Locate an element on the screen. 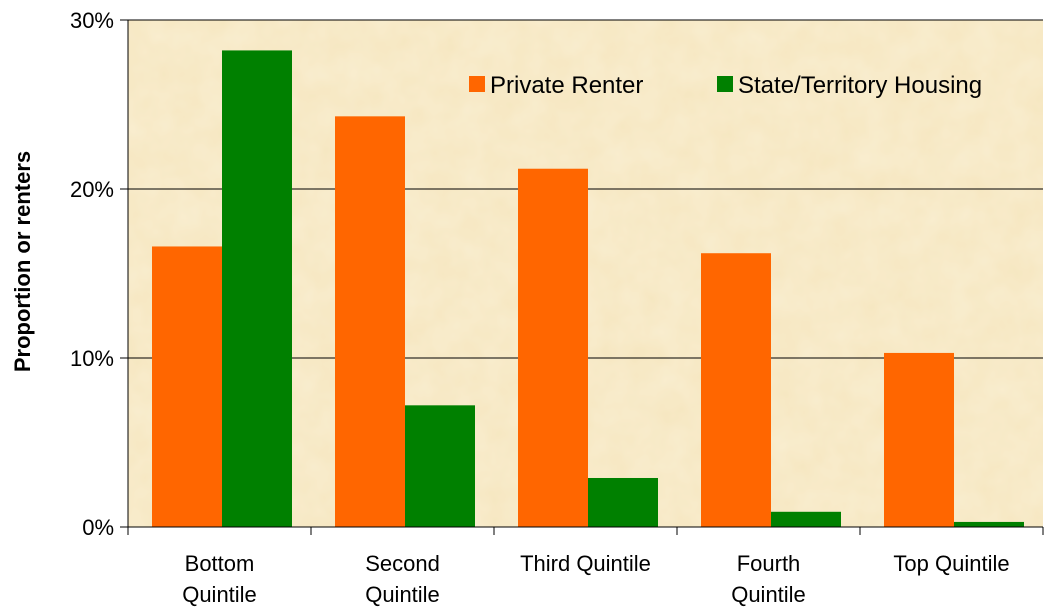  legend-label: State/Territory Housing is located at coordinates (860, 85).